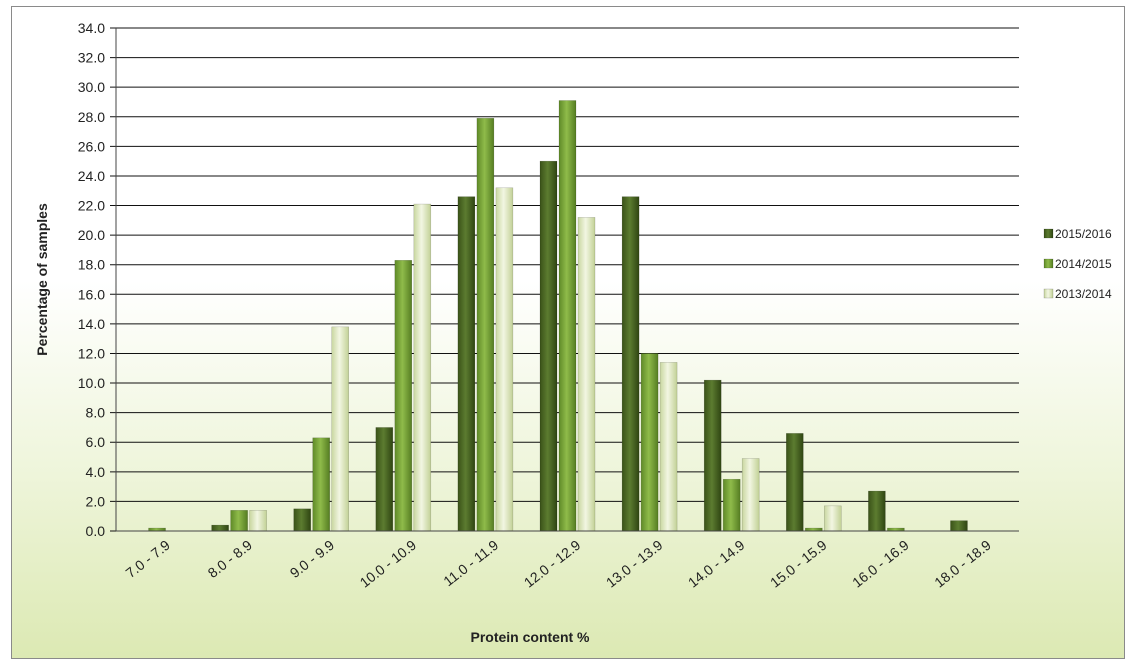  What do you see at coordinates (530, 637) in the screenshot?
I see `x-axis-title: Protein content %` at bounding box center [530, 637].